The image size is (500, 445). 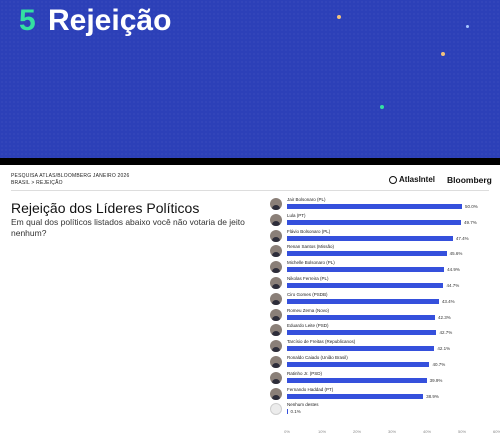 I want to click on x-tick-label: 40%, so click(x=427, y=431).